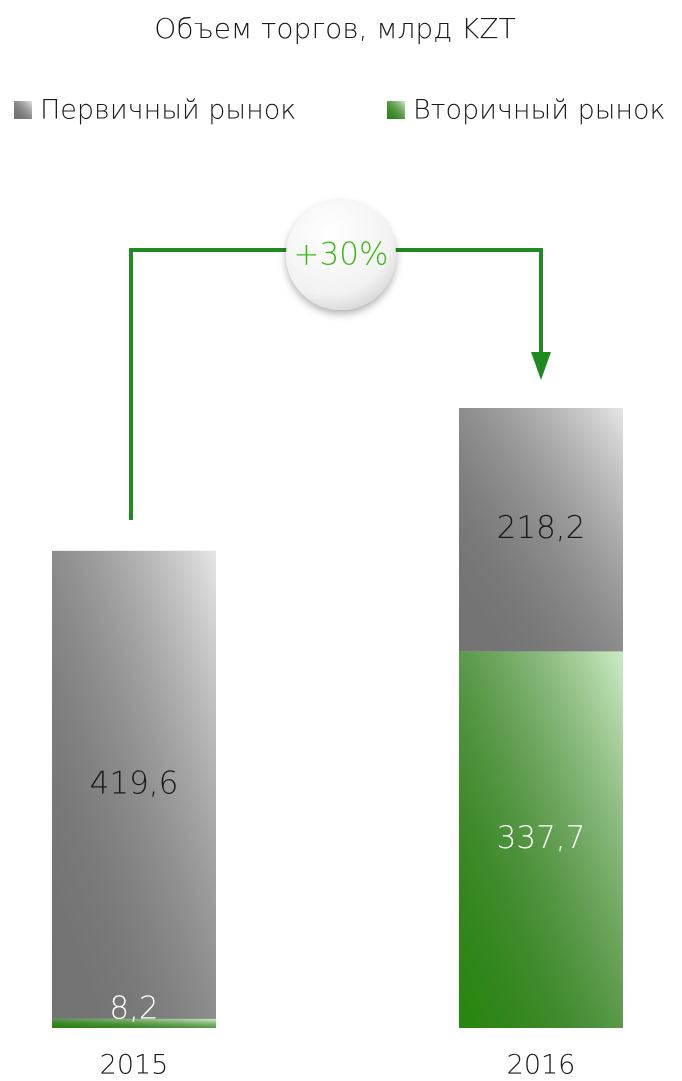 The width and height of the screenshot is (682, 1081). I want to click on annotation-badge, so click(341, 255).